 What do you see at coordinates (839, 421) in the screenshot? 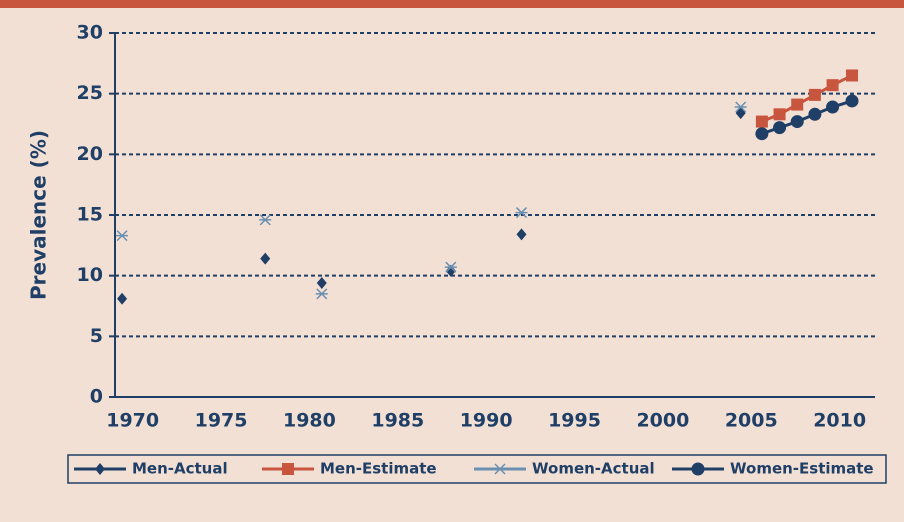
I see `x-tick-label: 2010` at bounding box center [839, 421].